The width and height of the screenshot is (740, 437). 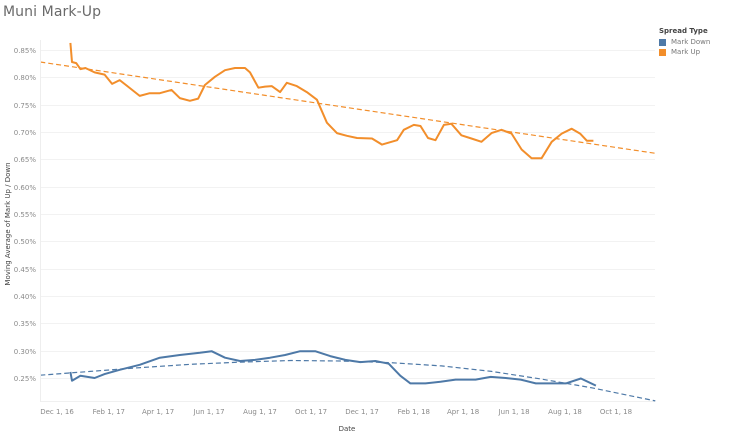 I want to click on y-tick-label: 0.60%, so click(x=25, y=188).